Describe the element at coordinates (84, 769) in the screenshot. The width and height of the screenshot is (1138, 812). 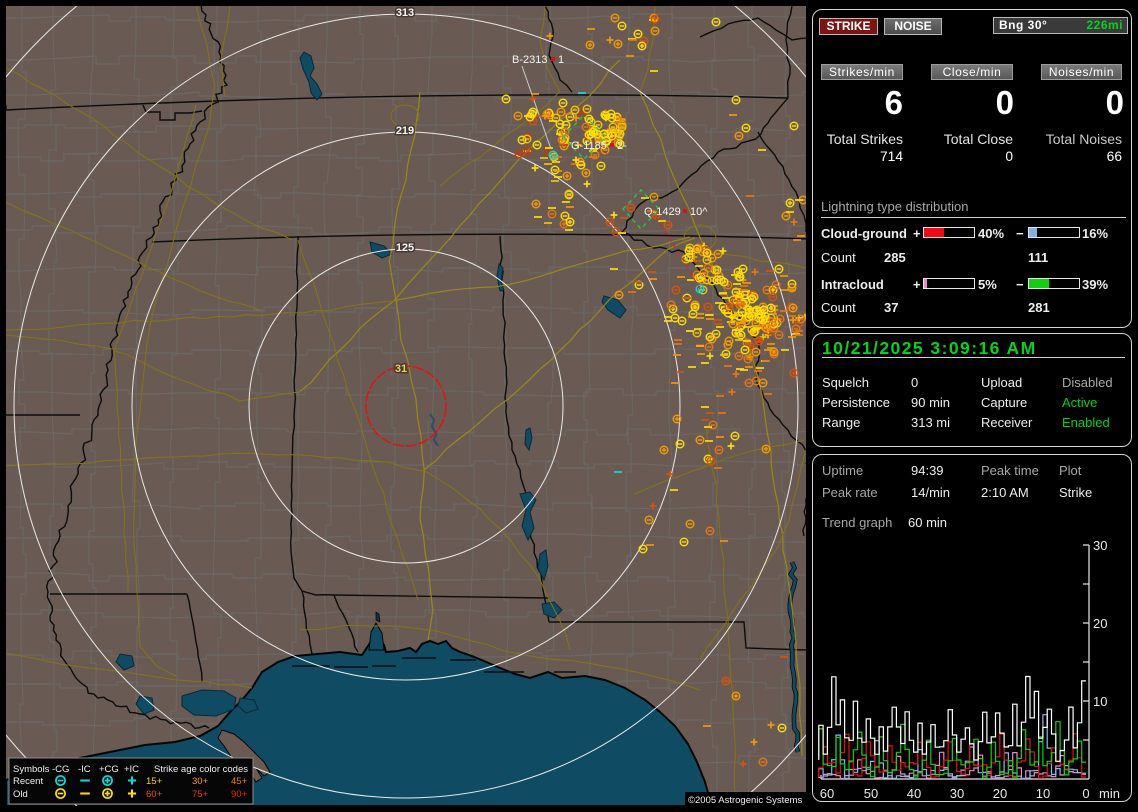
I see `svg-text: -IC` at that location.